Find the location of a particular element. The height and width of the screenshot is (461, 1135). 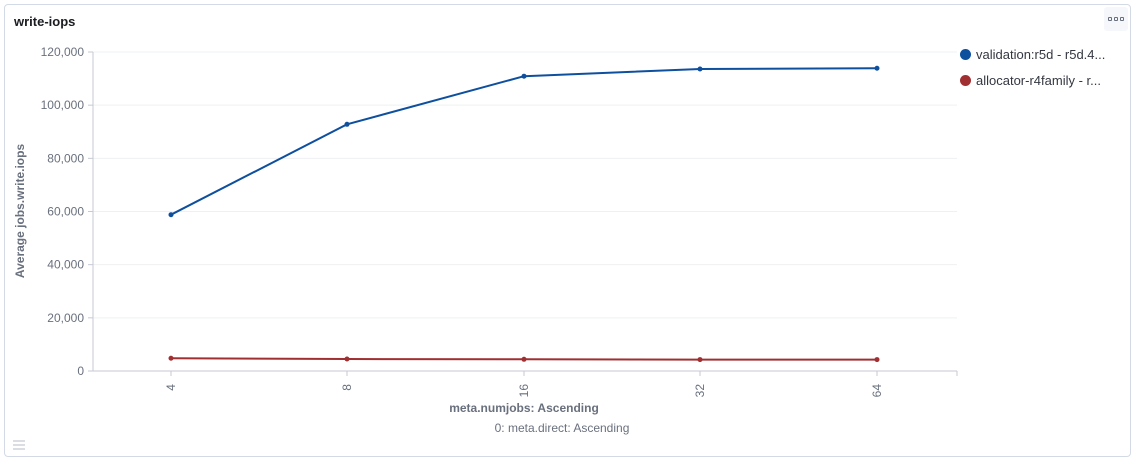

y-tick-label: 0 is located at coordinates (80, 371).